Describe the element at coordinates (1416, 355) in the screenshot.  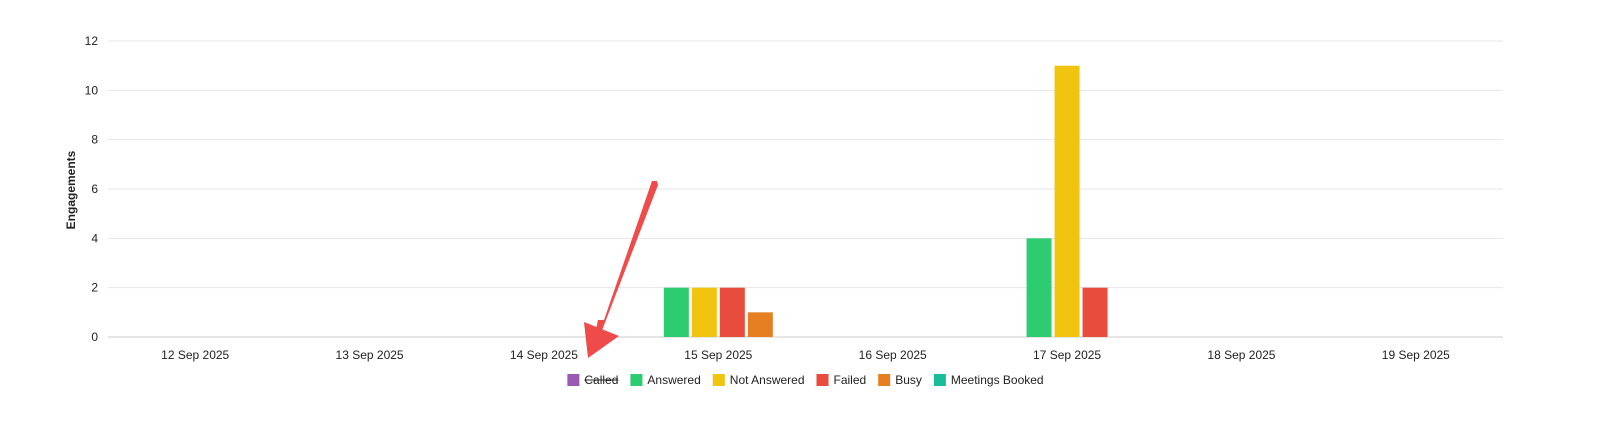
I see `x-tick-label: 19 Sep 2025` at that location.